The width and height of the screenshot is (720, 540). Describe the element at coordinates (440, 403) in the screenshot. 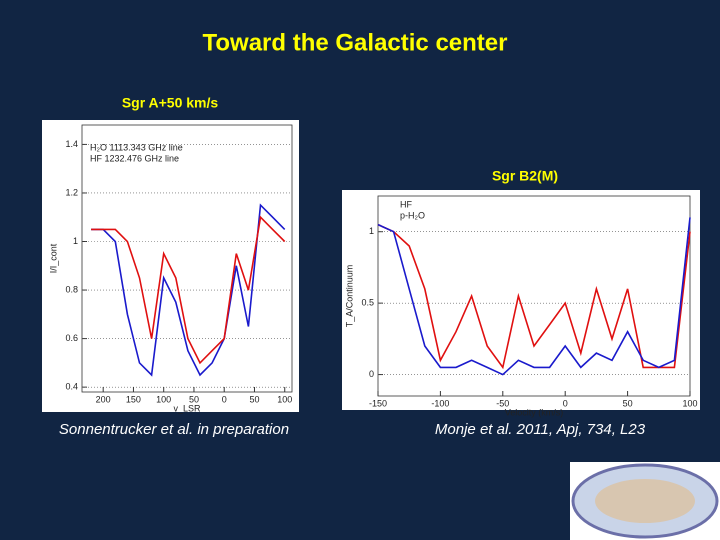

I see `x-tick-label: -100` at that location.